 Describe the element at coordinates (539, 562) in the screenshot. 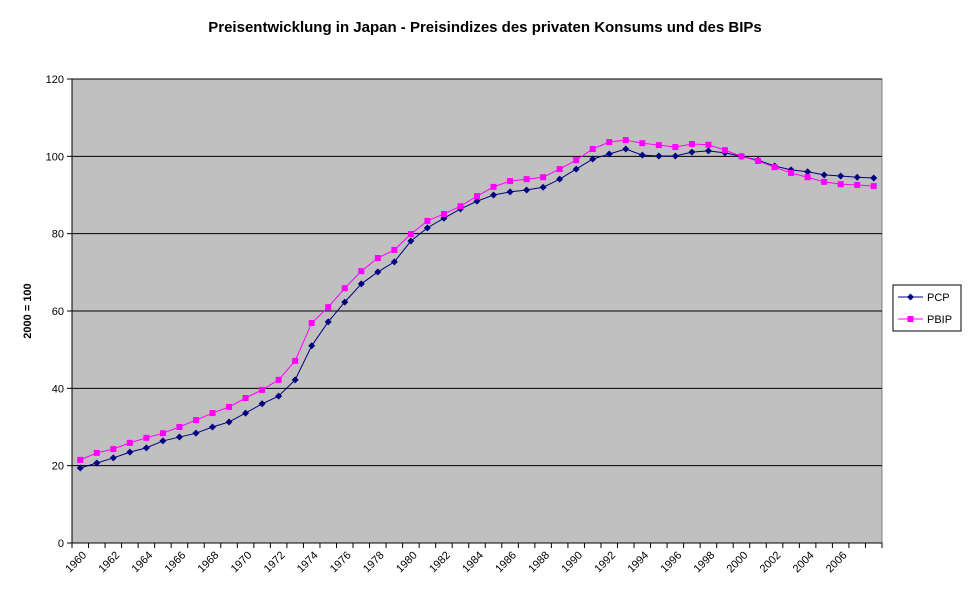

I see `x-tick-label: 1988` at that location.